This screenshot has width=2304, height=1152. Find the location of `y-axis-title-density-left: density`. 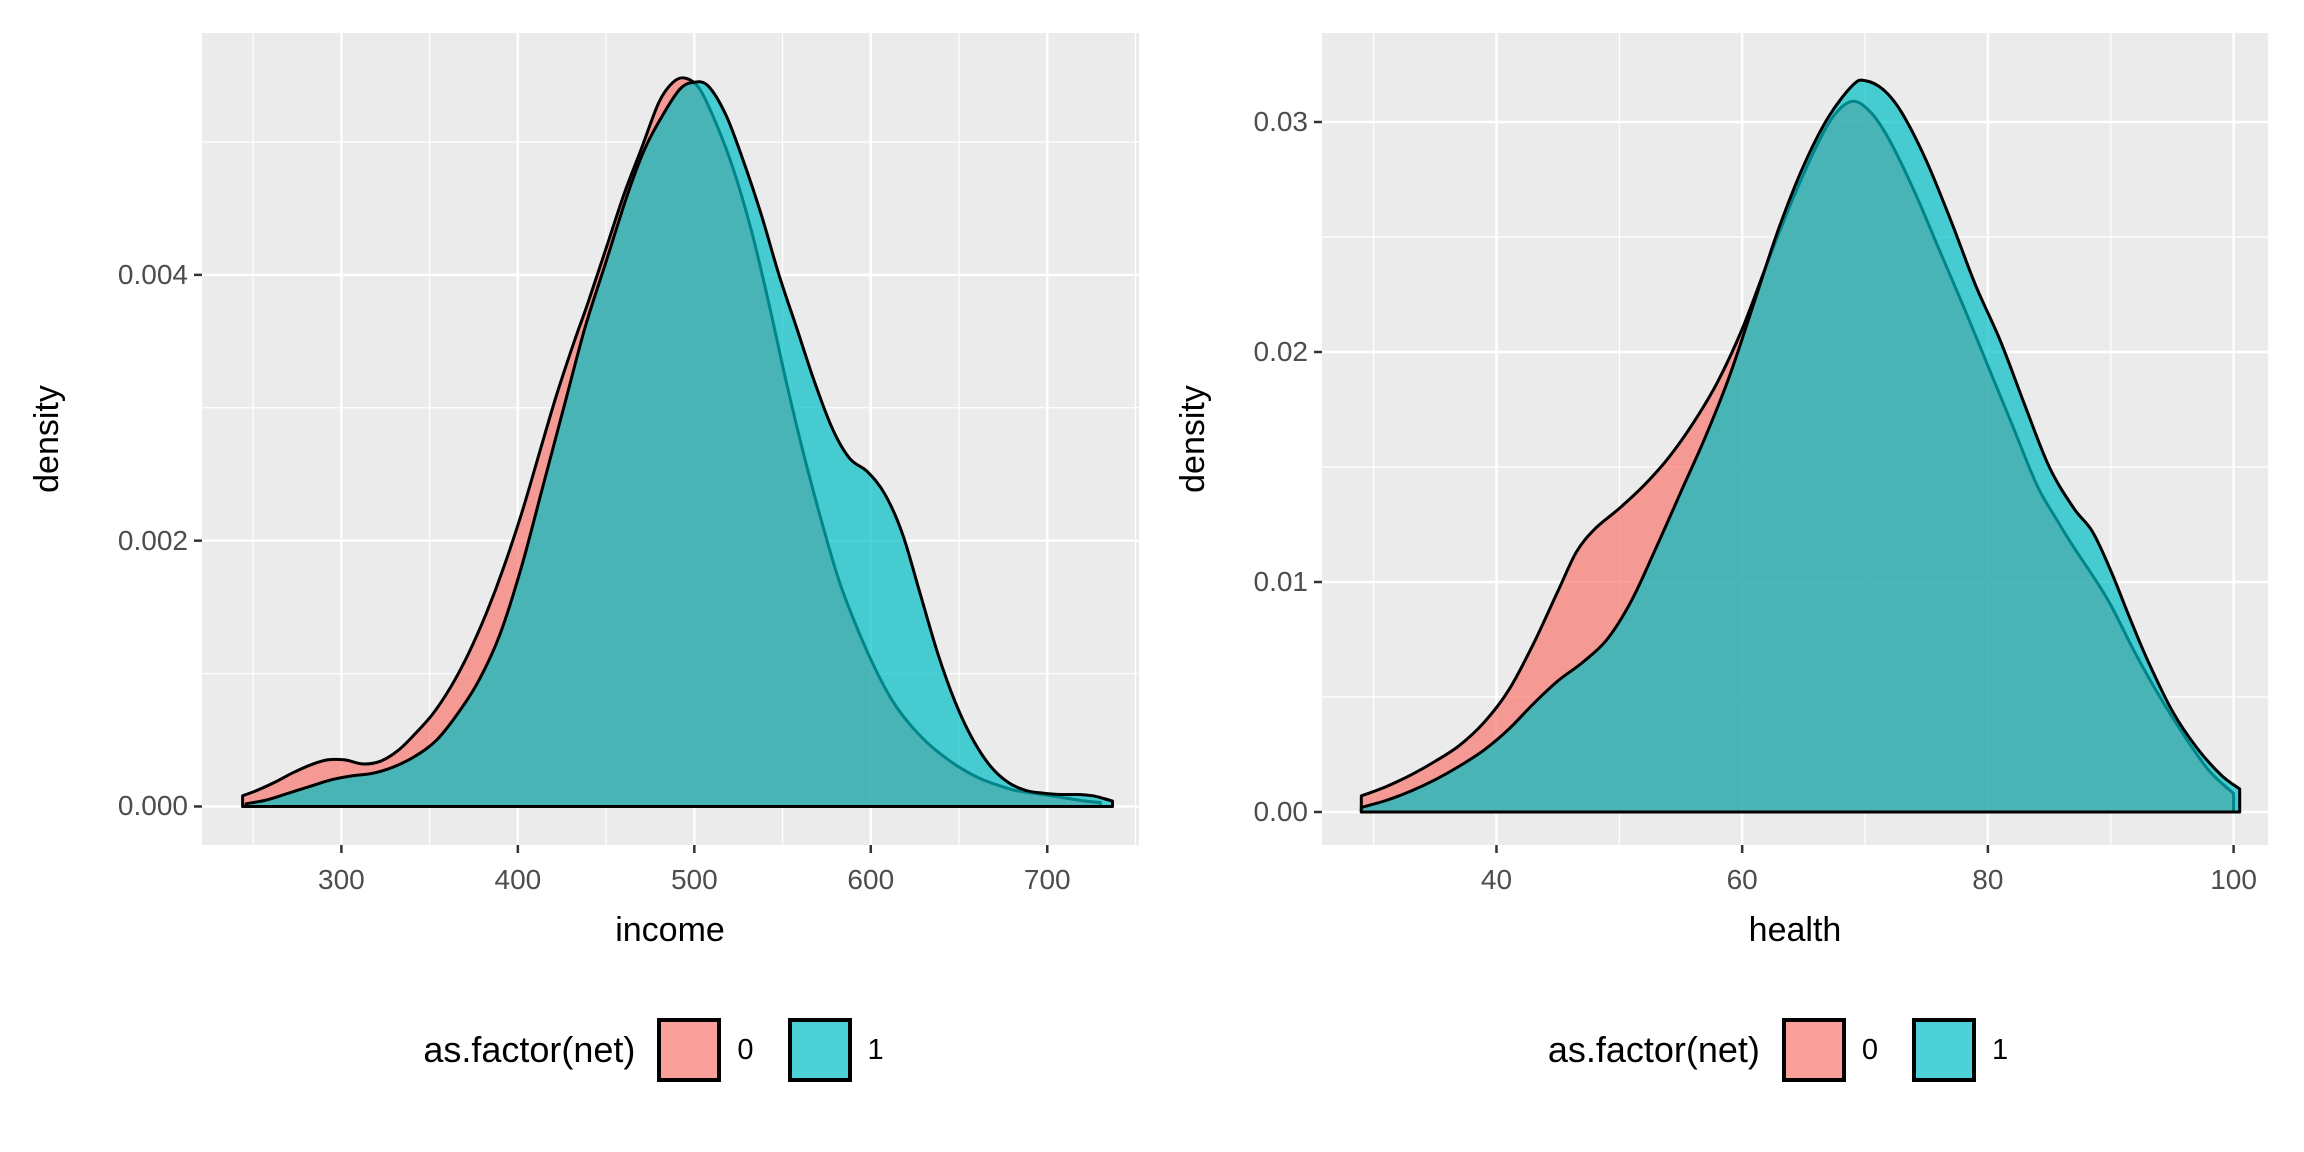

y-axis-title-density-left: density is located at coordinates (47, 439).